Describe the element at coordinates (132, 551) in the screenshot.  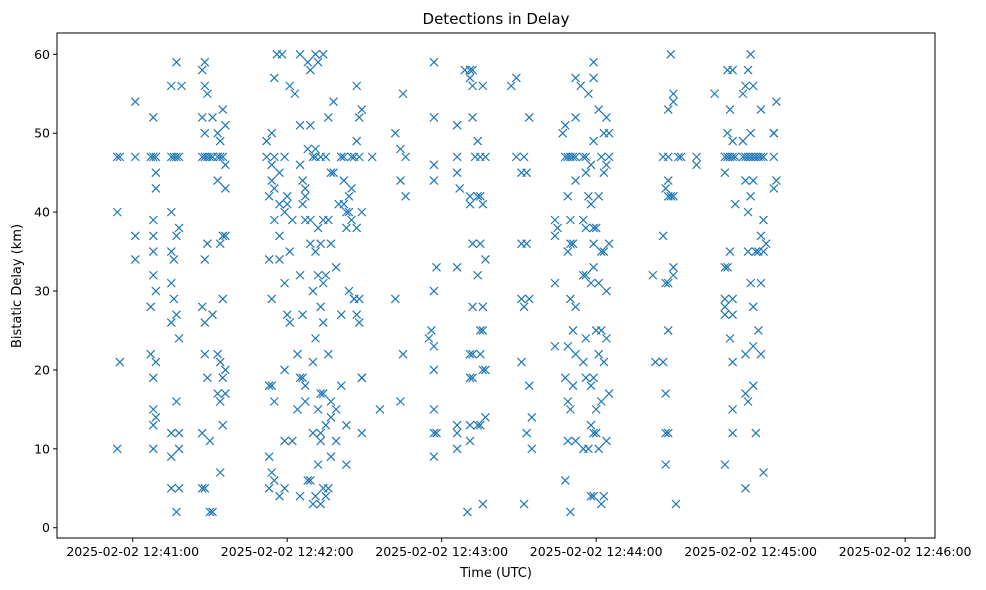
I see `x-tick-label: 2025-02-02 12:41:00` at that location.